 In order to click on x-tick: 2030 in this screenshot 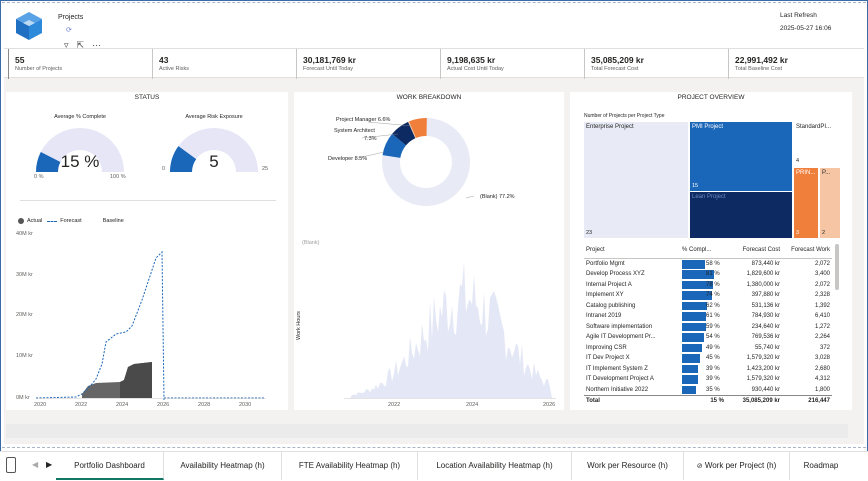, I will do `click(245, 405)`.